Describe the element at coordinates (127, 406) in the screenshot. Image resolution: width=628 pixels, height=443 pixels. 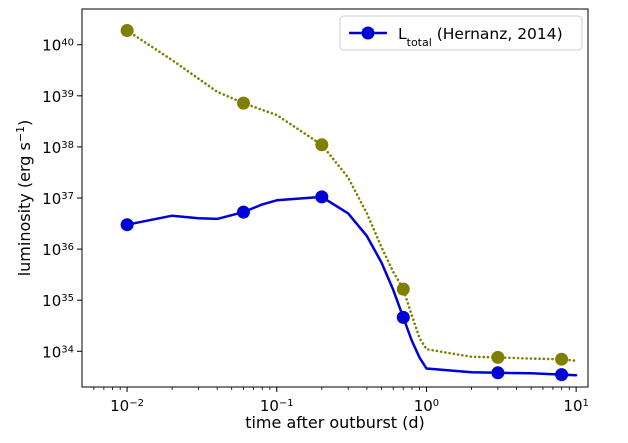
I see `x-tick-label: 10⁻²` at that location.